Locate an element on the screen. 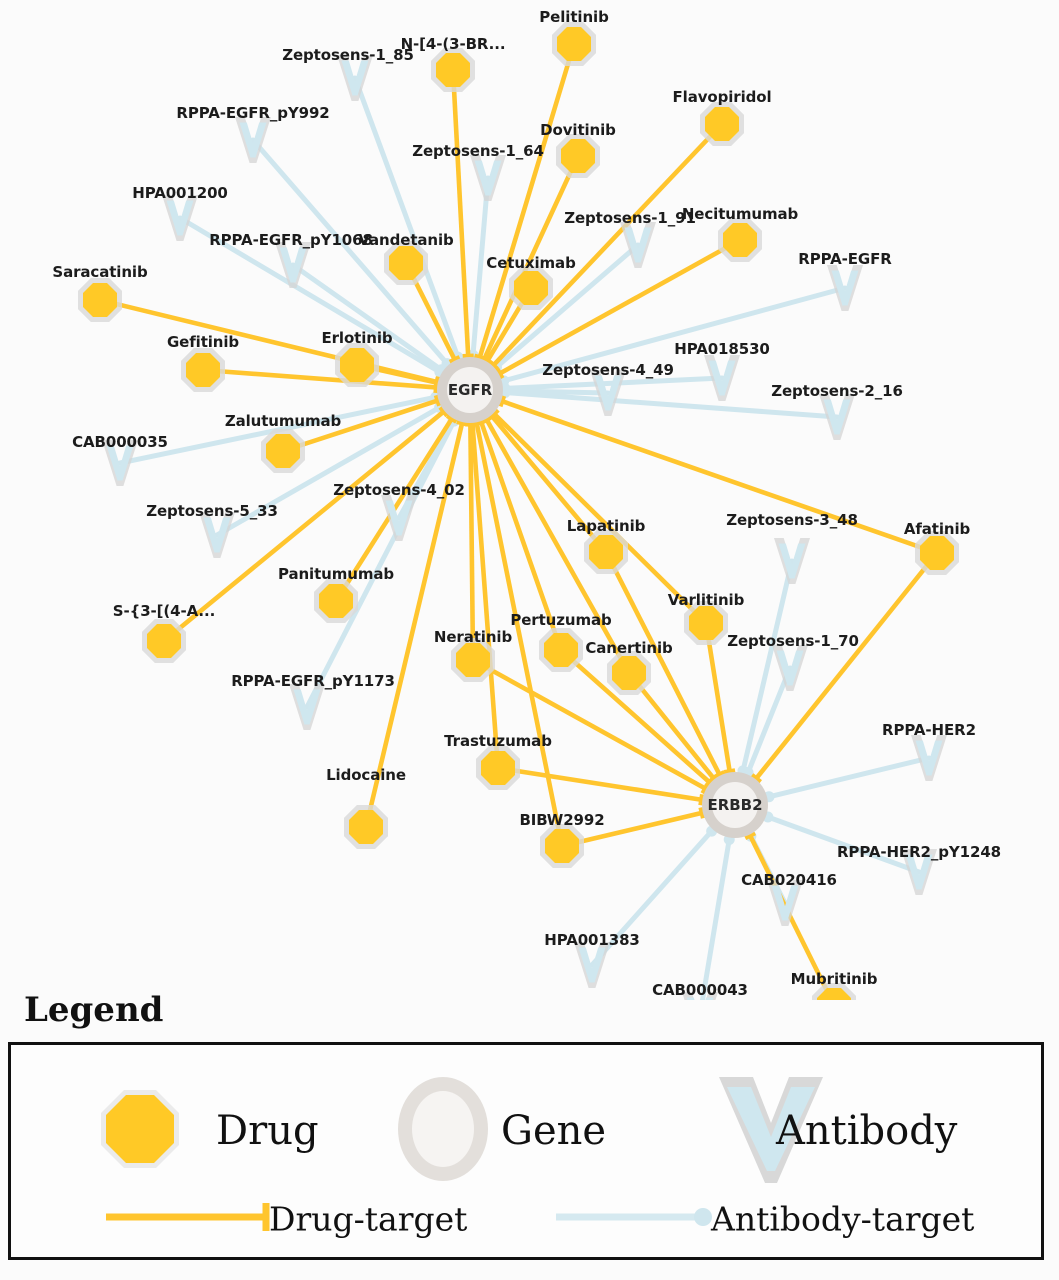 This screenshot has width=1059, height=1280. antibody-node-label: Zeptosens-1_64 is located at coordinates (478, 151).